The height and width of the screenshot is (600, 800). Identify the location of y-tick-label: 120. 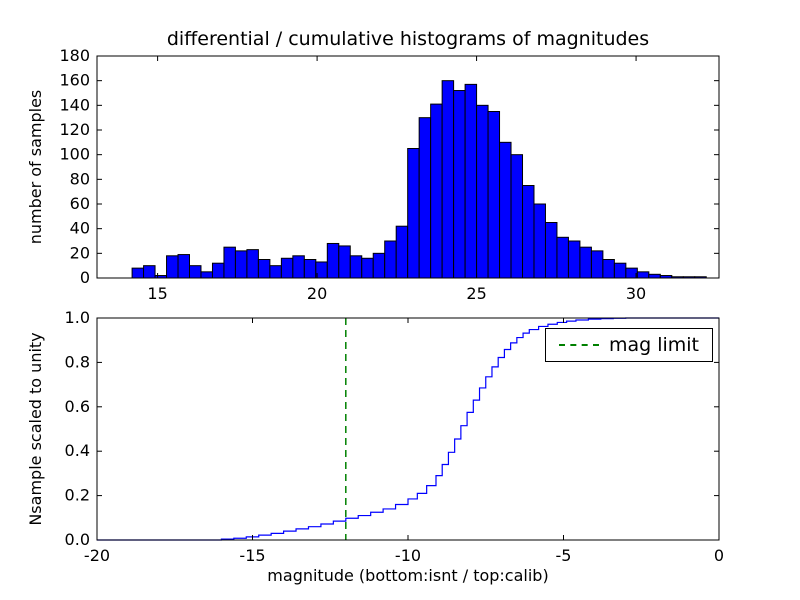
(74, 129).